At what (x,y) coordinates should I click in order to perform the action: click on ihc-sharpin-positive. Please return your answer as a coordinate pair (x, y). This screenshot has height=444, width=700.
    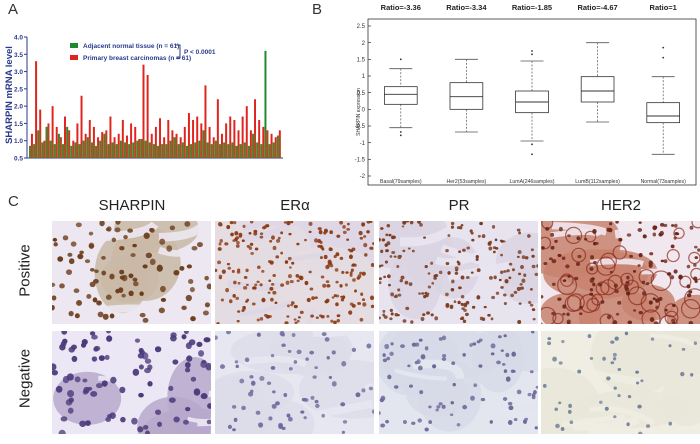
    Looking at the image, I should click on (131, 272).